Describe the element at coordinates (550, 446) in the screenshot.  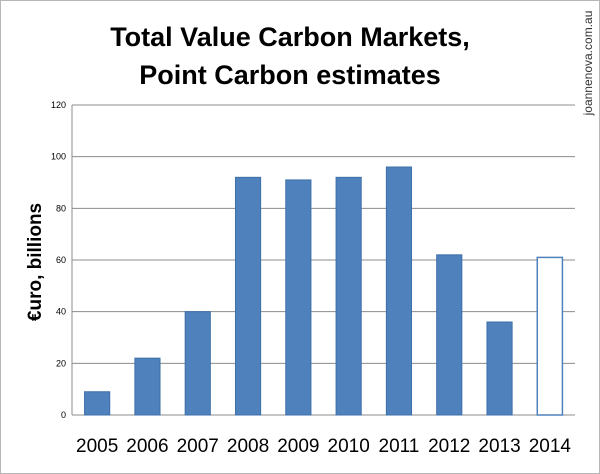
I see `x-tick-label-2014: 2014` at that location.